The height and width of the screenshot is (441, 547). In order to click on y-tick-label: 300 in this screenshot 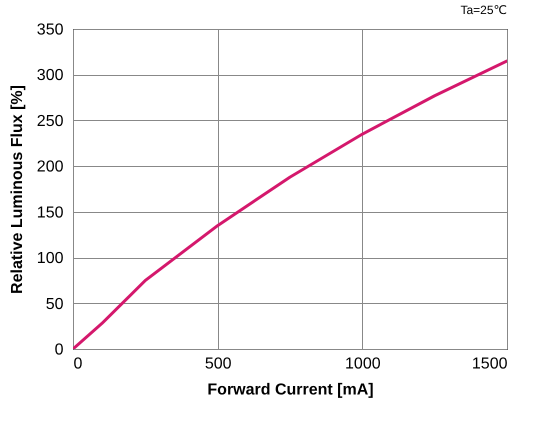, I will do `click(50, 75)`.